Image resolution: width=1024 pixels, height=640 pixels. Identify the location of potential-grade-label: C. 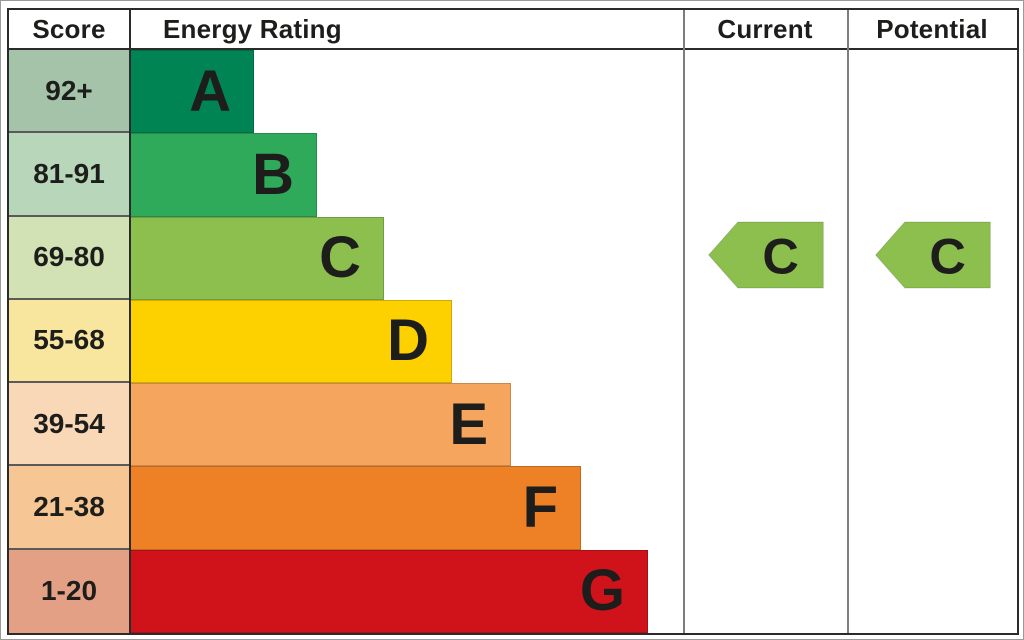
(947, 255).